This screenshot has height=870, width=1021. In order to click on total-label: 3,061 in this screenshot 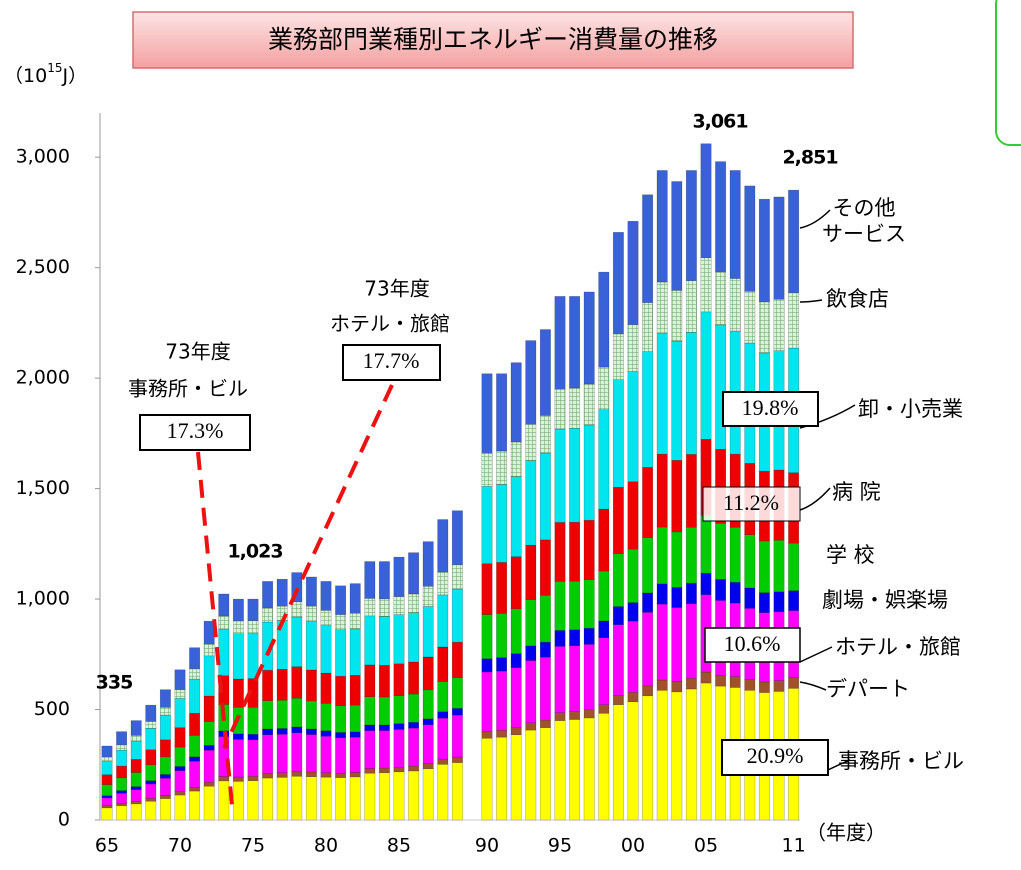, I will do `click(719, 122)`.